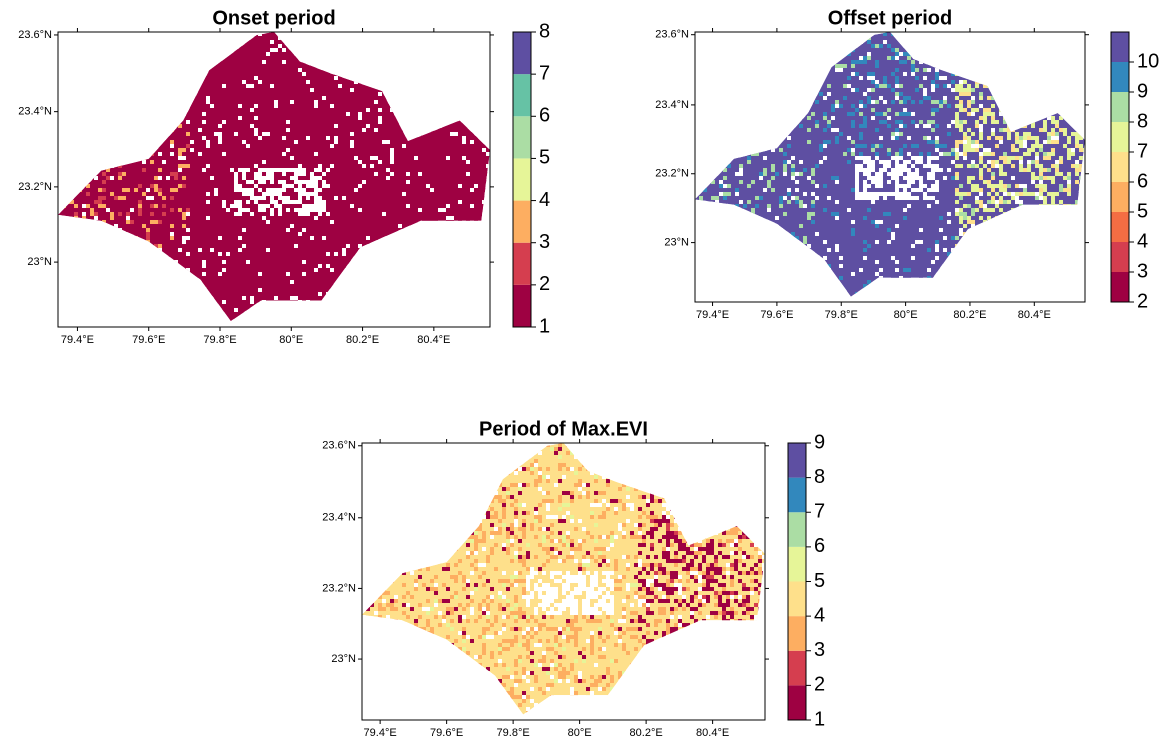 This screenshot has height=749, width=1170. Describe the element at coordinates (219, 340) in the screenshot. I see `x-tick-label: 79.8°E` at that location.